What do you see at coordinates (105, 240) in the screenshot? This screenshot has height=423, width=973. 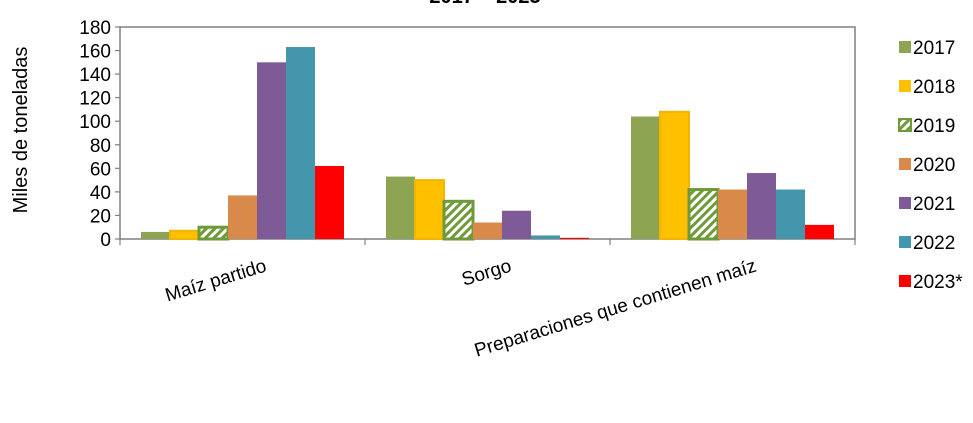 I see `y-tick-label: 0` at bounding box center [105, 240].